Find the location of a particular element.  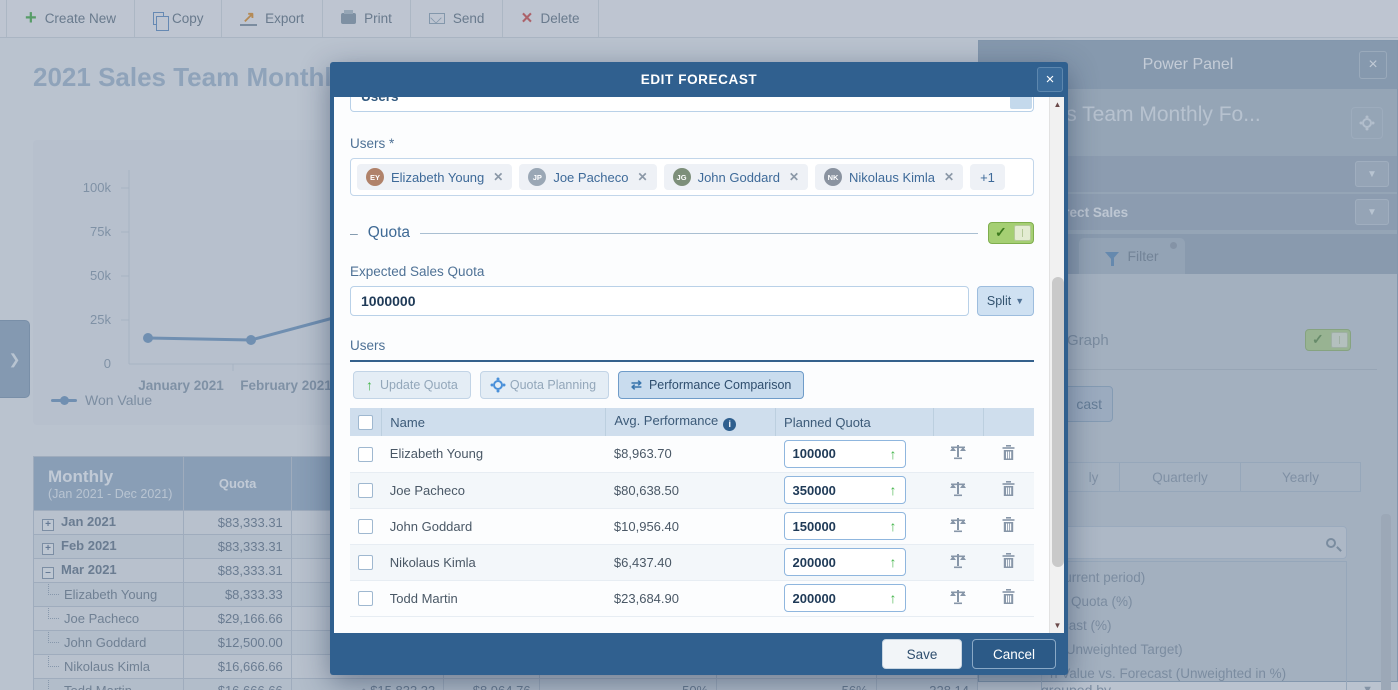

legend-label: Won Value is located at coordinates (119, 400).